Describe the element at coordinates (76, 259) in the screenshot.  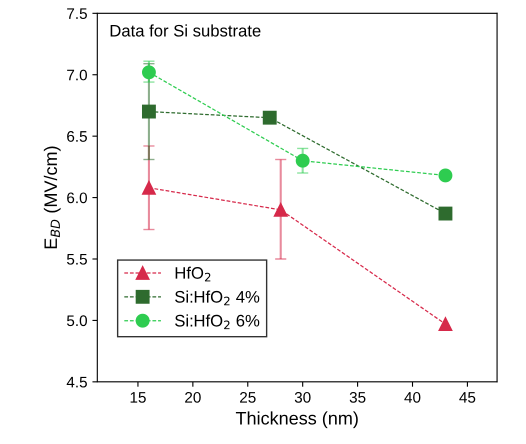
I see `y-tick-label: 5.5` at that location.